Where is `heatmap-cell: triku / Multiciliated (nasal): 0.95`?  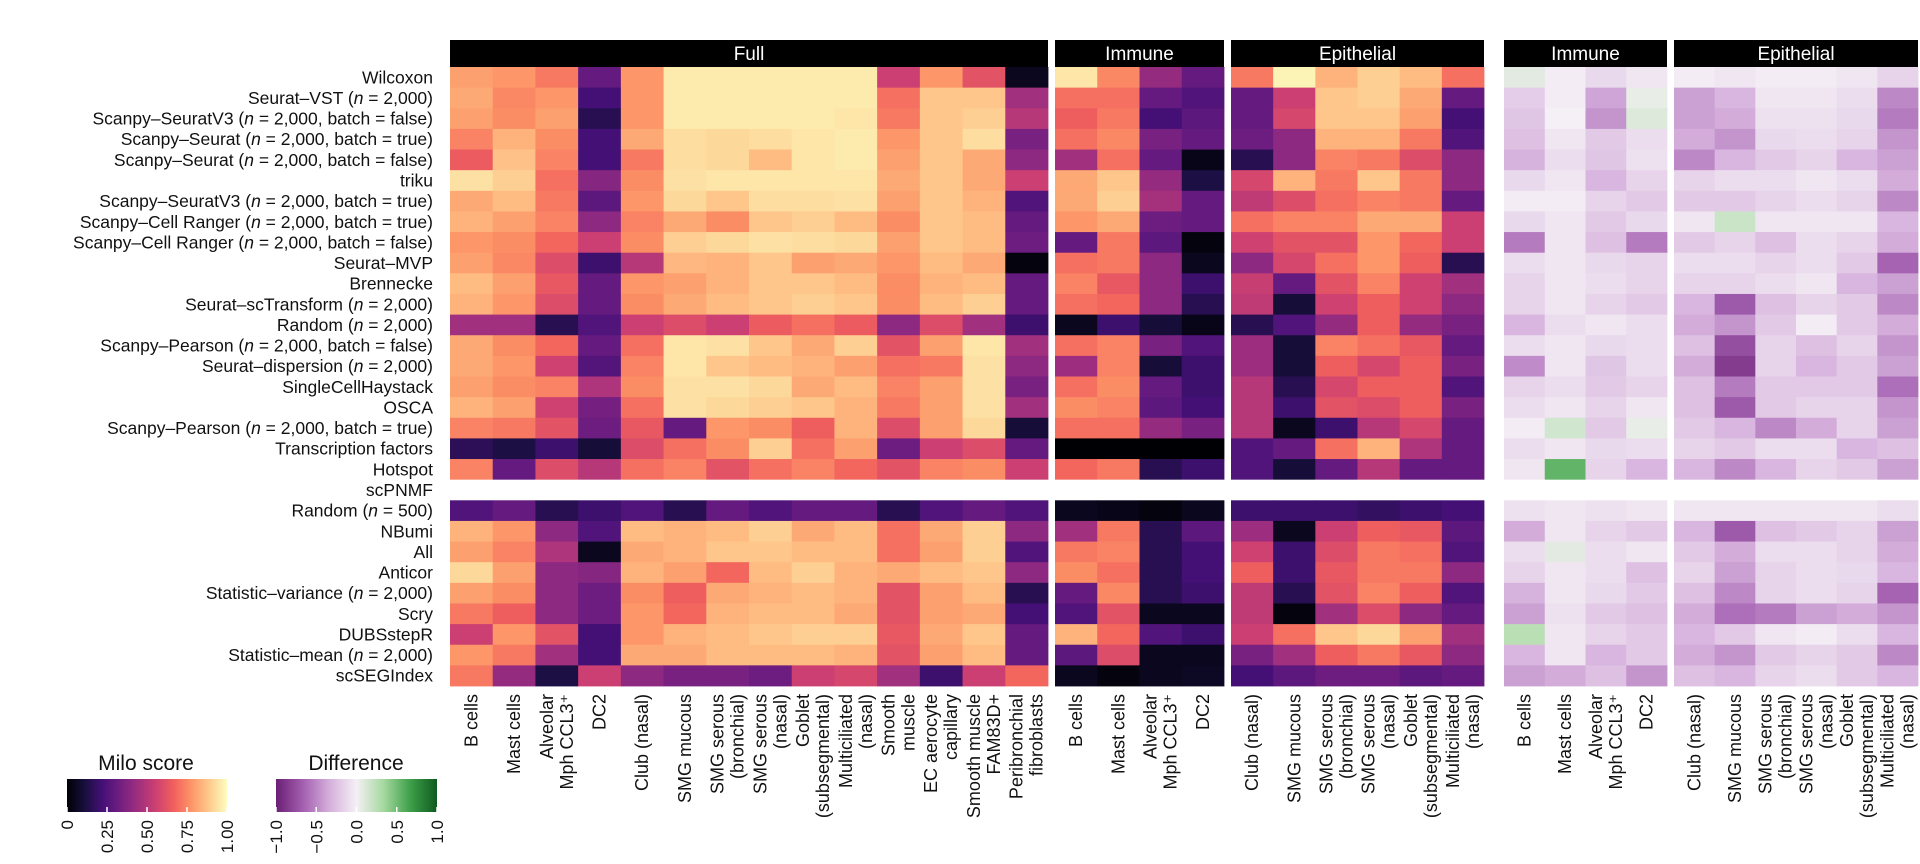 heatmap-cell: triku / Multiciliated (nasal): 0.95 is located at coordinates (856, 181).